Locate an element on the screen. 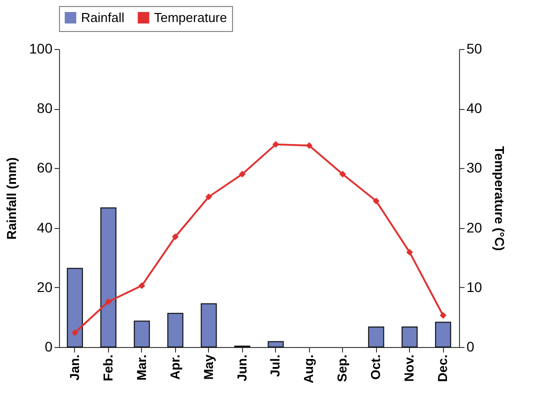 This screenshot has width=537, height=410. x-tick-label: Aug. is located at coordinates (308, 369).